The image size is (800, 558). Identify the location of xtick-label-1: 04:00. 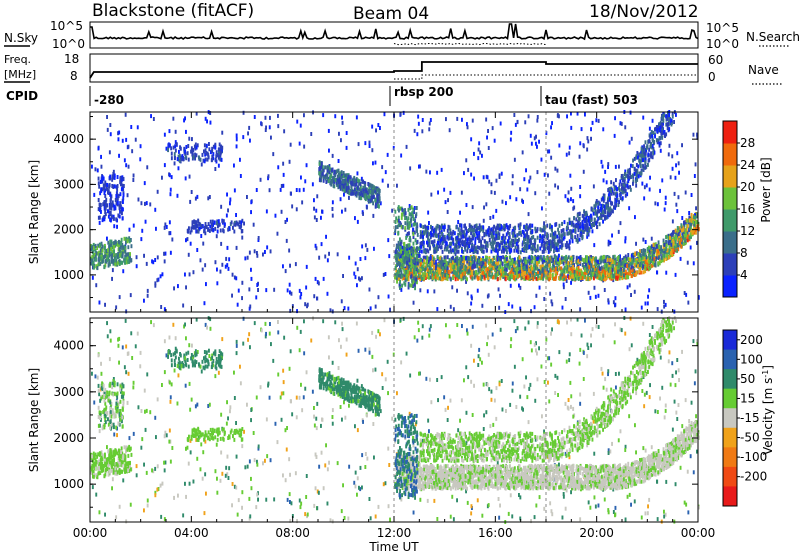
(191, 533).